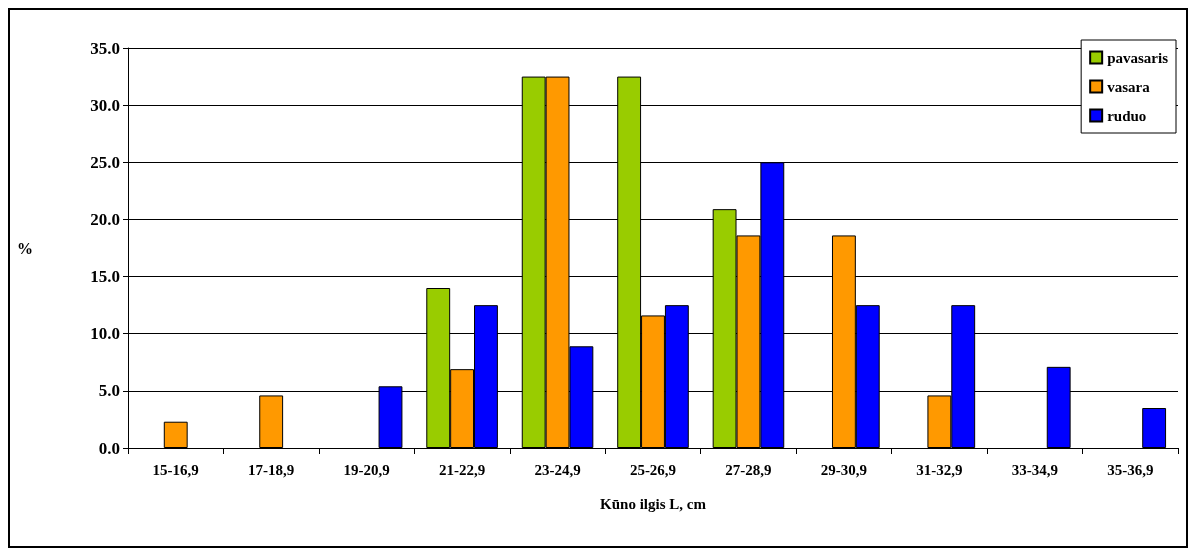  Describe the element at coordinates (939, 469) in the screenshot. I see `x-tick-label: 31-32,9` at that location.